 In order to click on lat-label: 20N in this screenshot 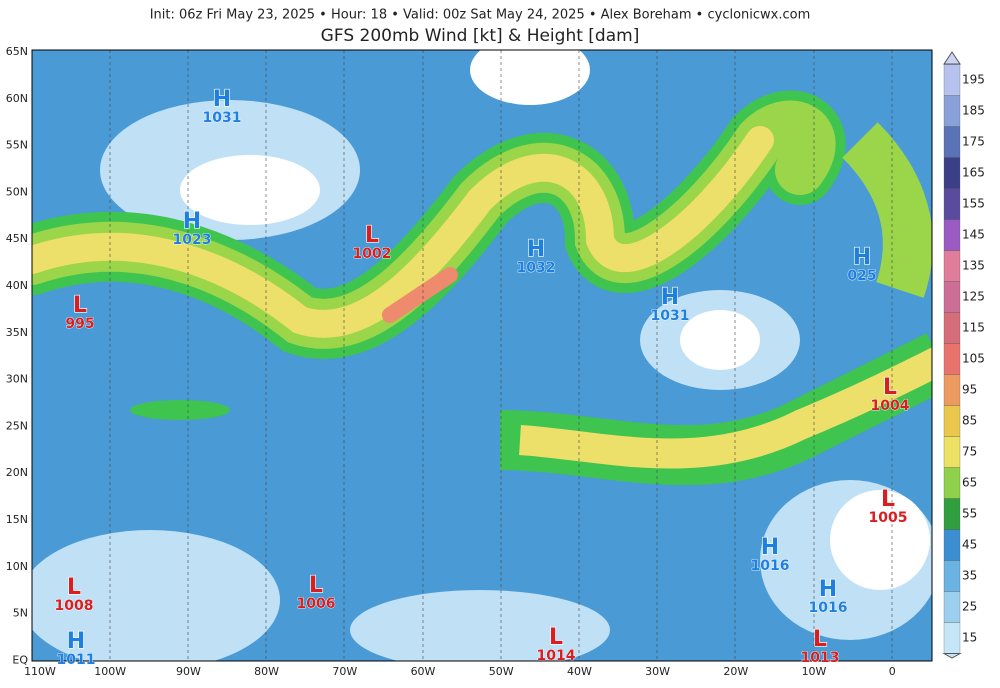, I will do `click(17, 472)`.